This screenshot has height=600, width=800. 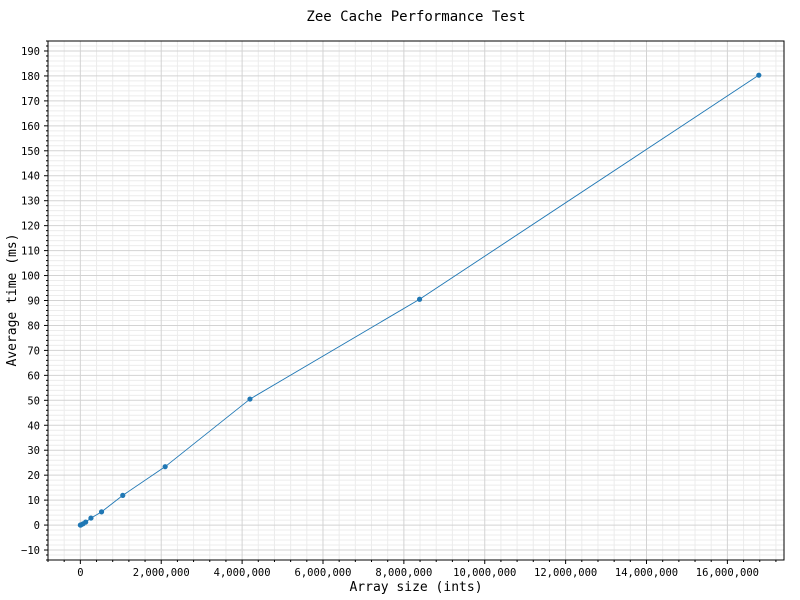 I want to click on y-tick-label: 100, so click(x=30, y=277).